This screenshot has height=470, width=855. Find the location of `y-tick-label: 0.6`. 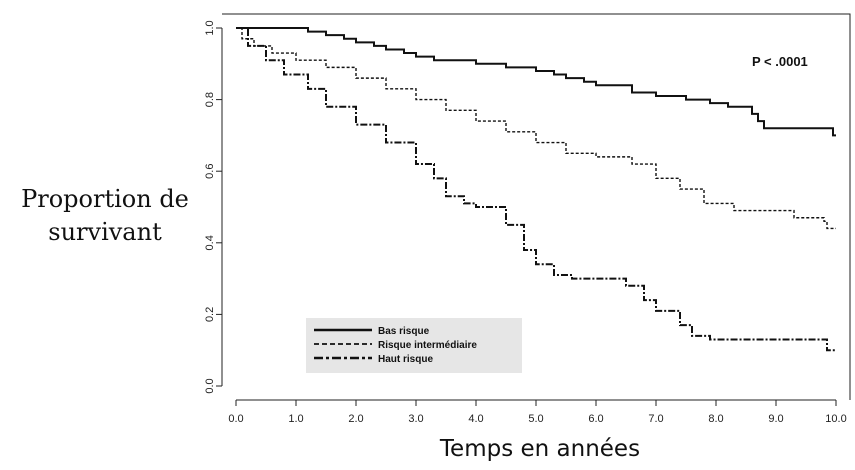

y-tick-label: 0.6 is located at coordinates (210, 171).